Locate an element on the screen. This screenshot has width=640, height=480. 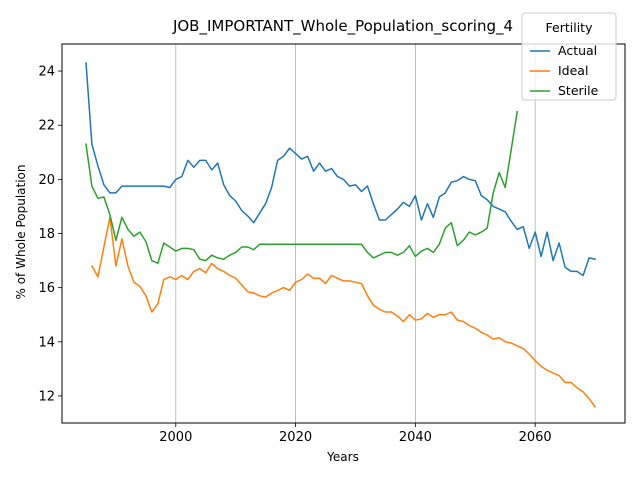
y-tick-label: 20 is located at coordinates (46, 180).